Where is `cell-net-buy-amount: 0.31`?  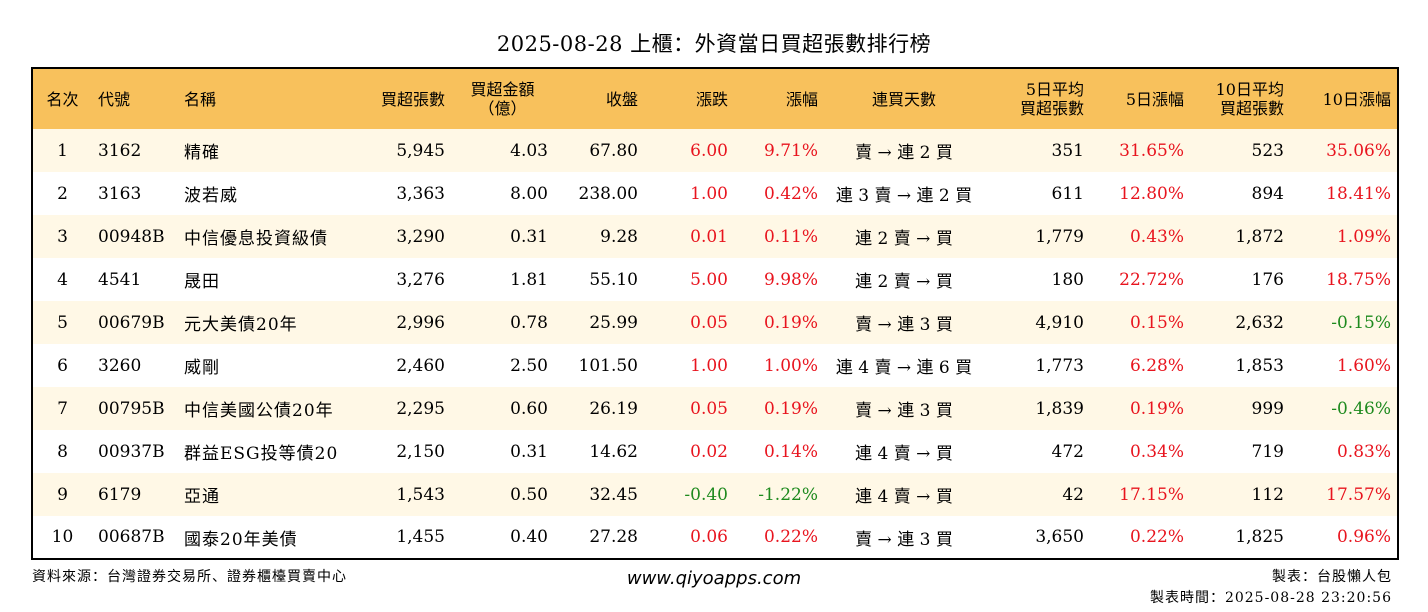 cell-net-buy-amount: 0.31 is located at coordinates (529, 236).